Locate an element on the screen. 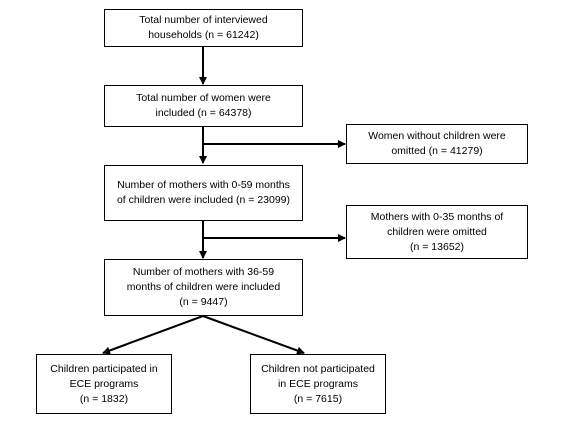 This screenshot has width=564, height=429. box-line: in ECE programs is located at coordinates (318, 384).